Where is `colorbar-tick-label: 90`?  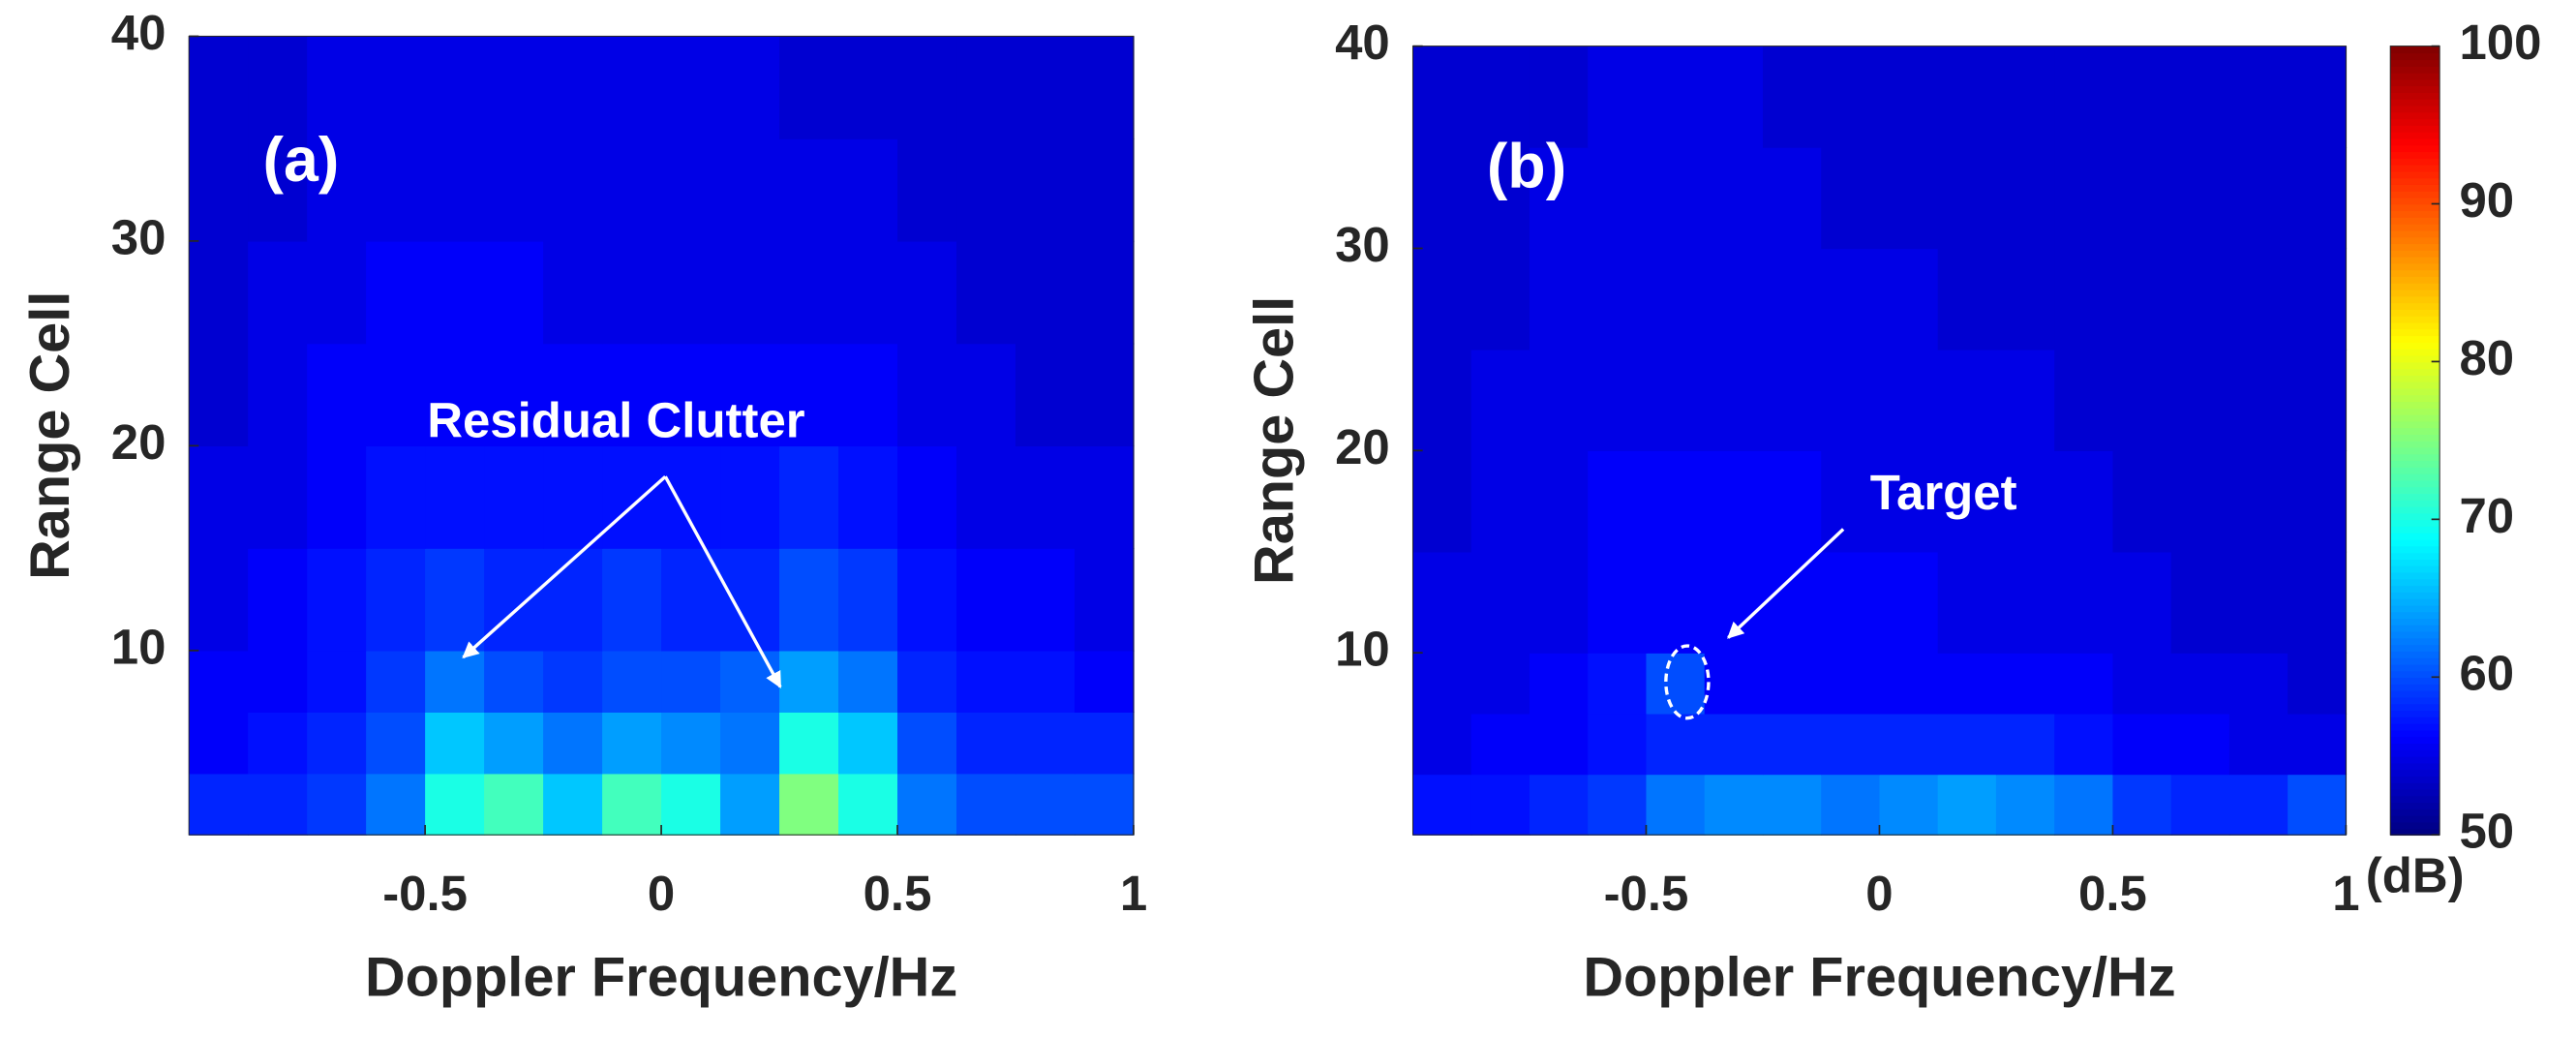 colorbar-tick-label: 90 is located at coordinates (2488, 200).